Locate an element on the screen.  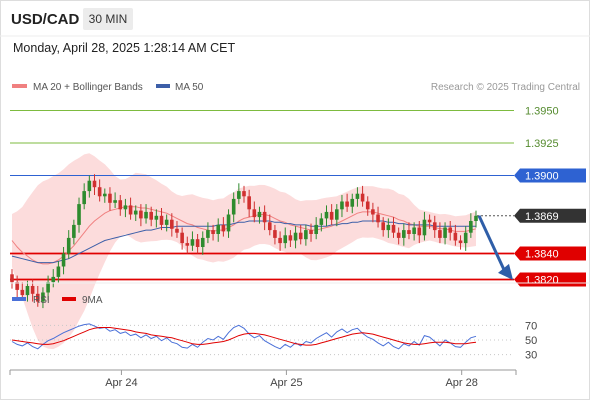
price-level-label: 1.3950 is located at coordinates (542, 112).